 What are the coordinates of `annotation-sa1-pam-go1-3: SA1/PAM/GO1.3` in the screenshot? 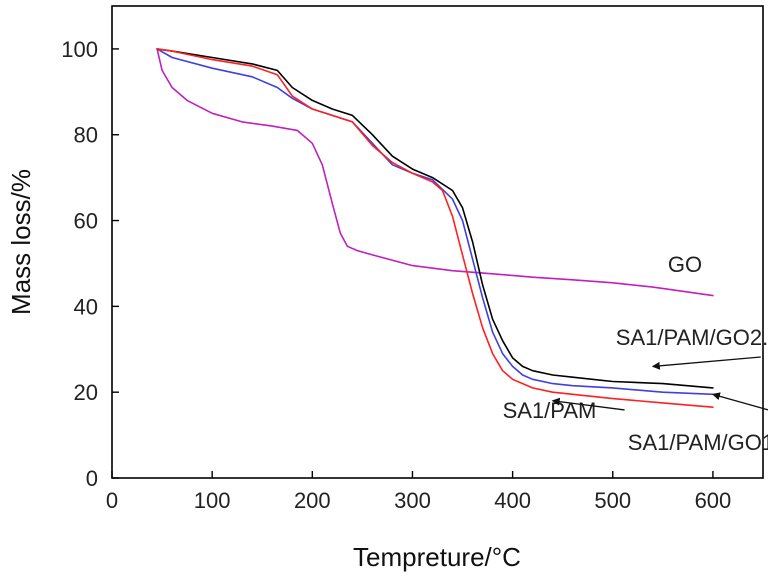 It's located at (698, 442).